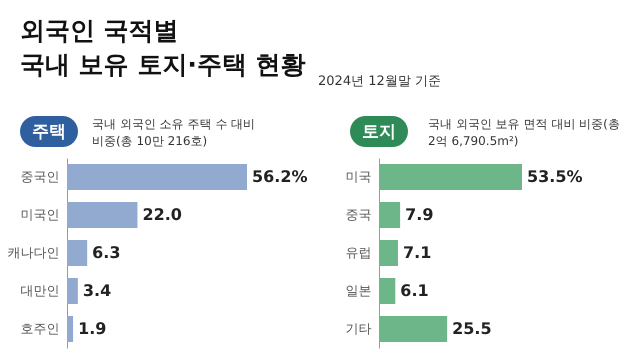  I want to click on data-label: 1.9, so click(92, 328).